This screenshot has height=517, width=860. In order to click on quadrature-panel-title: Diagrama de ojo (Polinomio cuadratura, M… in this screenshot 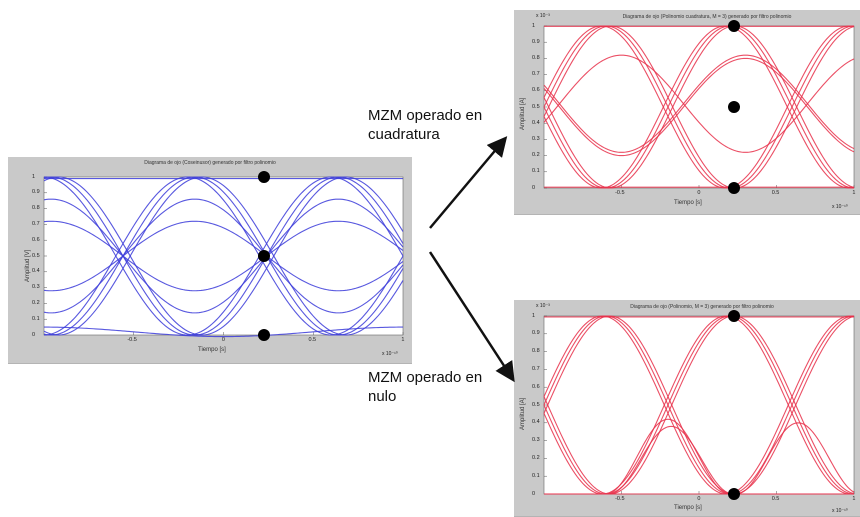, I will do `click(707, 17)`.